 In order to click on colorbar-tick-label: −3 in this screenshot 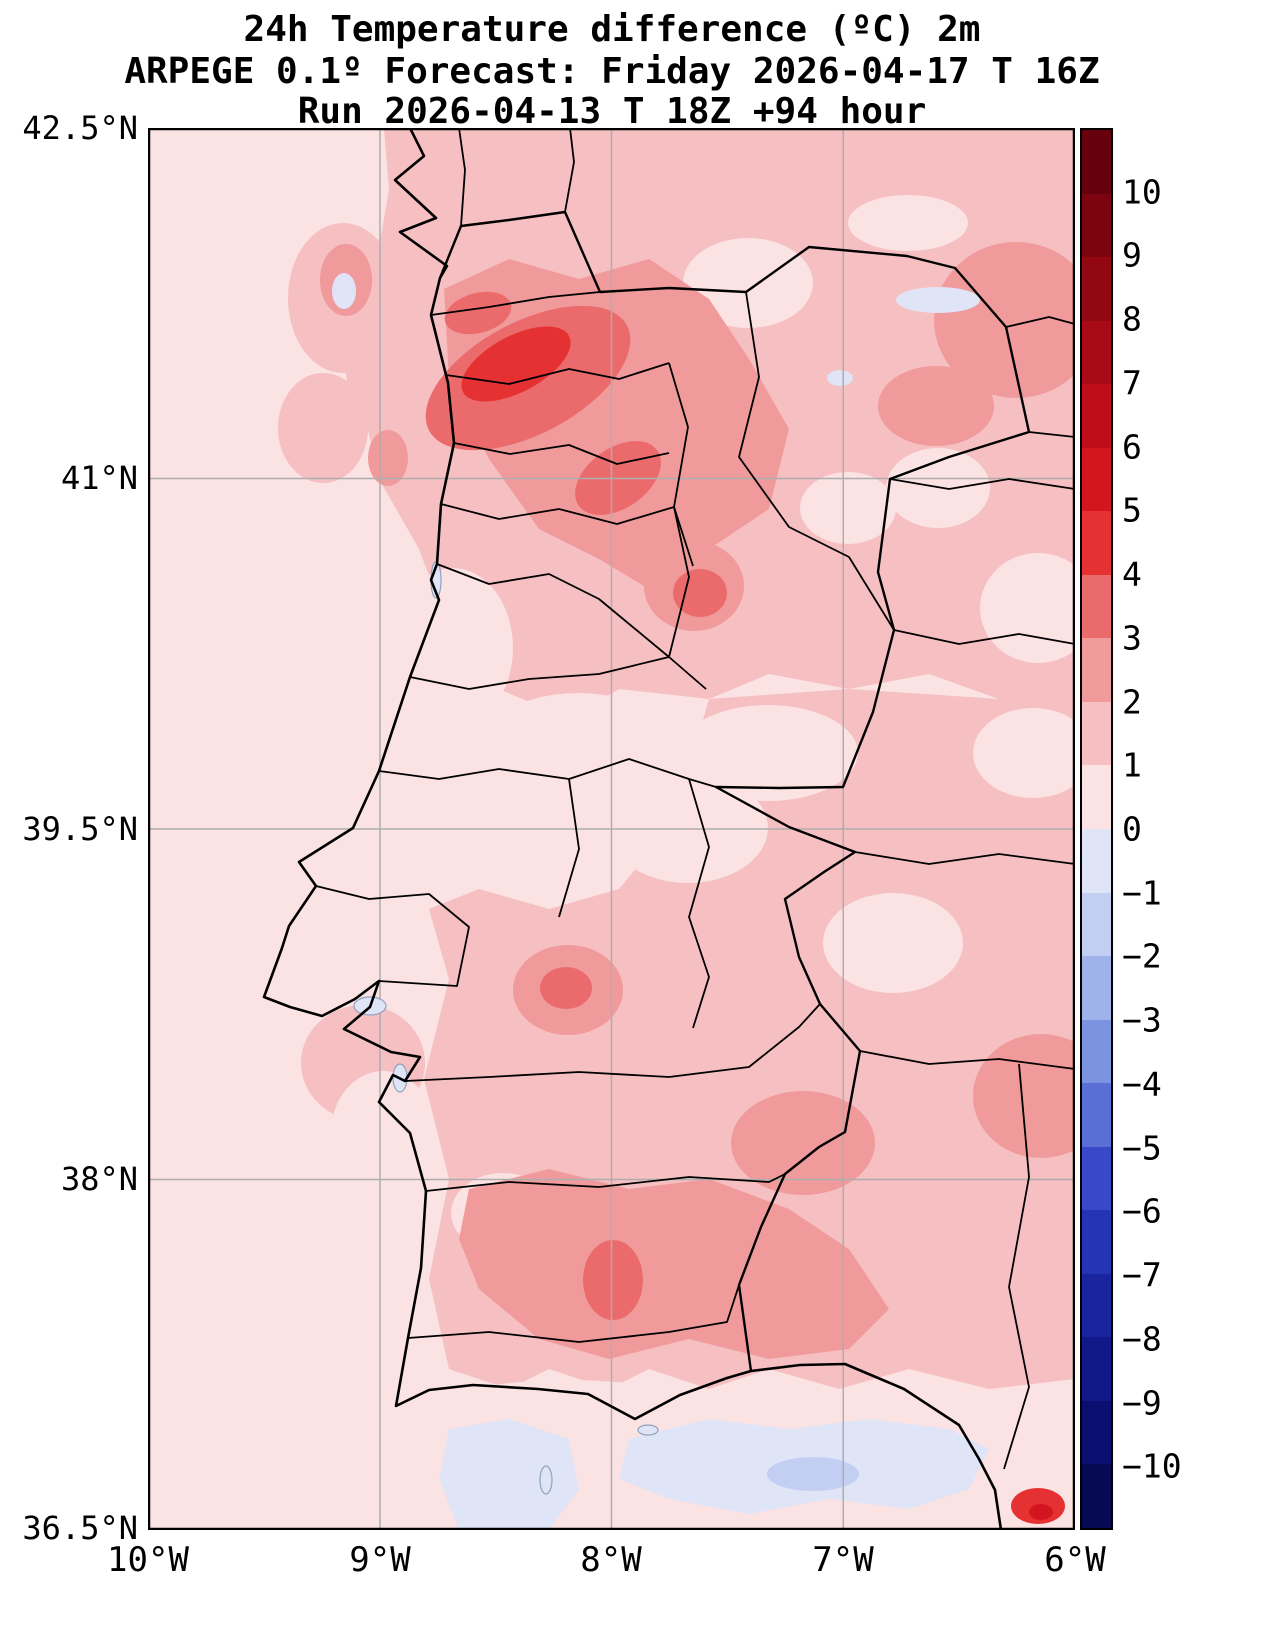, I will do `click(1142, 1020)`.